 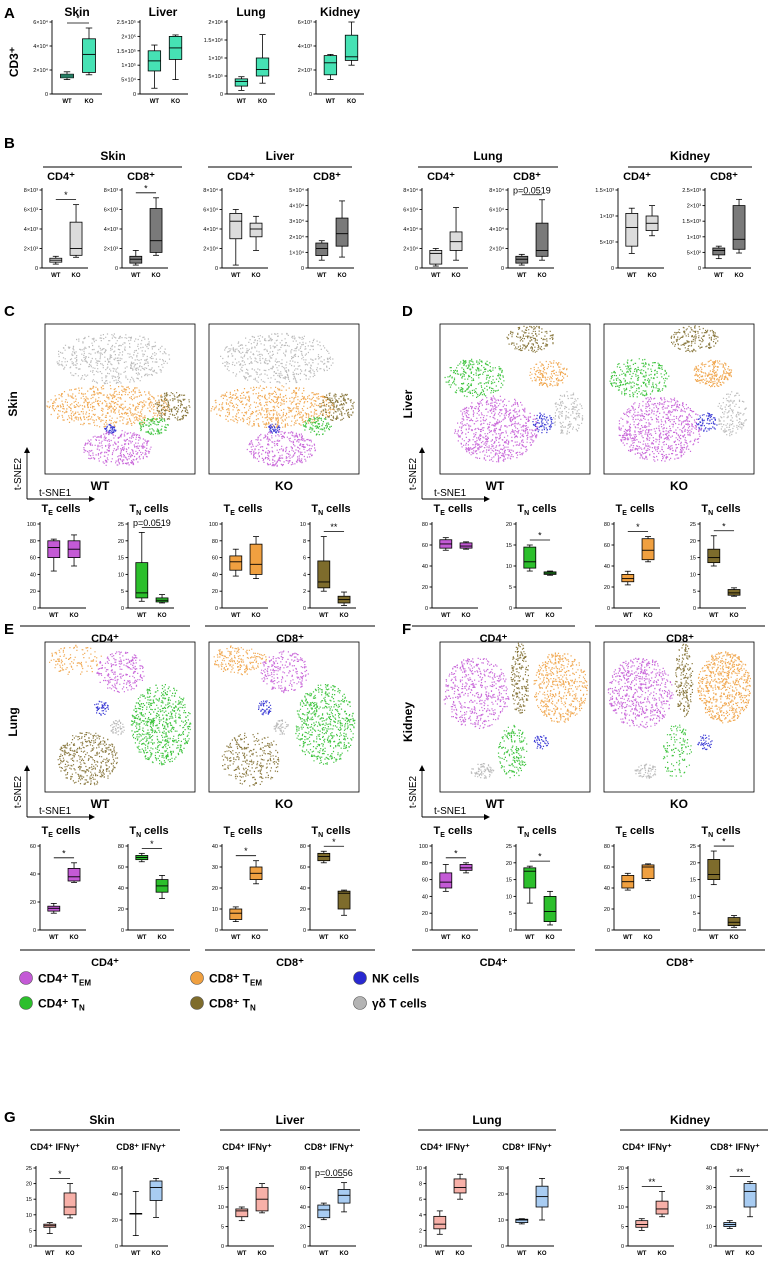 What do you see at coordinates (253, 1008) in the screenshot?
I see `legend-sub: N` at bounding box center [253, 1008].